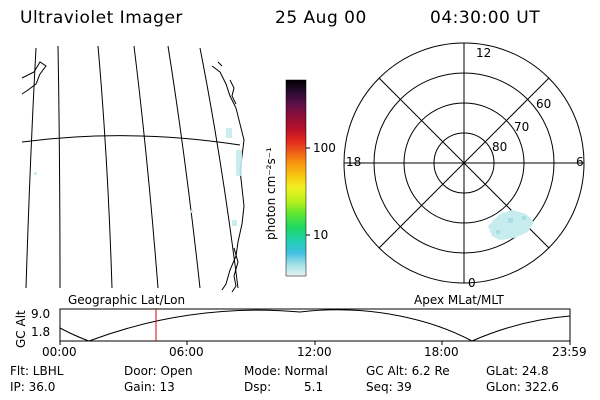  What do you see at coordinates (569, 352) in the screenshot?
I see `orbit-xtick-2359: 23:59` at bounding box center [569, 352].